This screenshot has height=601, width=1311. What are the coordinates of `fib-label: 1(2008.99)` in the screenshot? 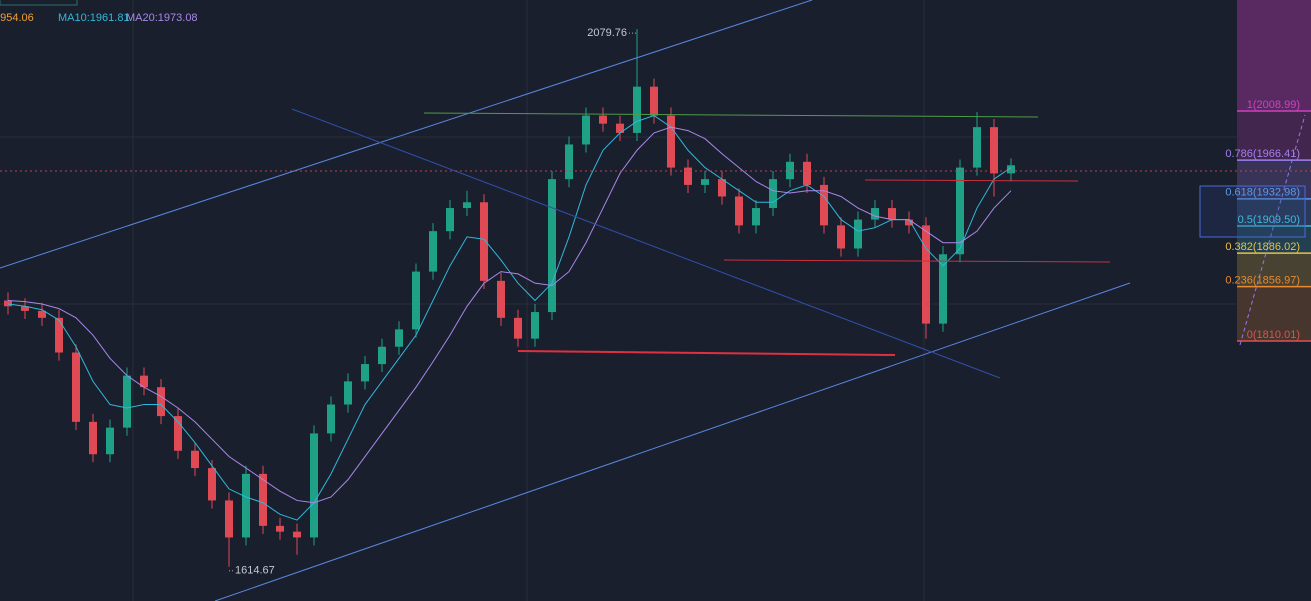 It's located at (1273, 105).